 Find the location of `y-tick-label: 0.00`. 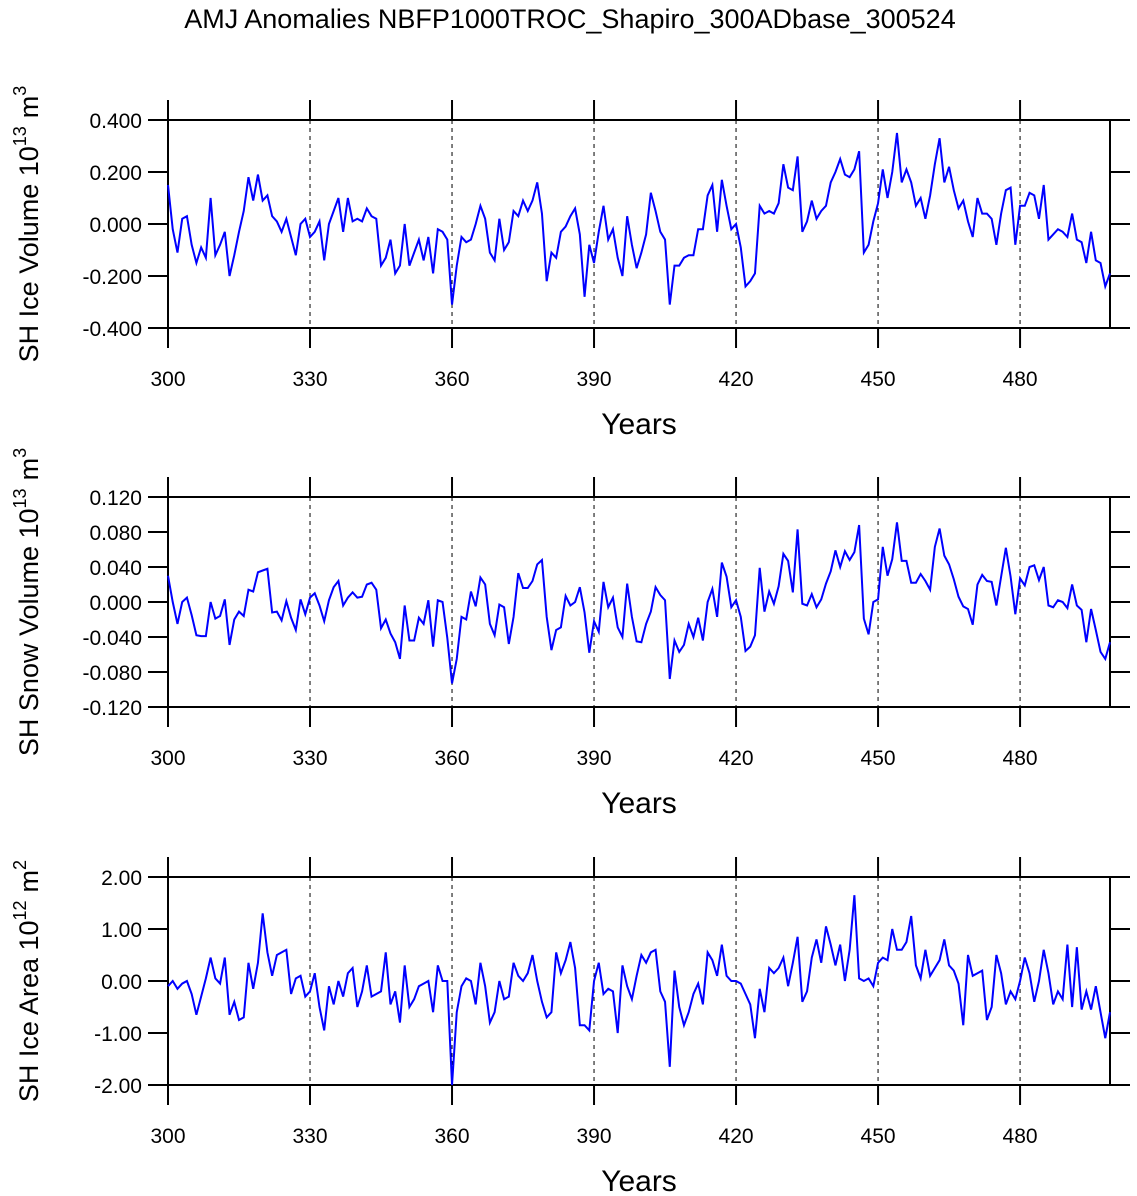

y-tick-label: 0.00 is located at coordinates (121, 982).